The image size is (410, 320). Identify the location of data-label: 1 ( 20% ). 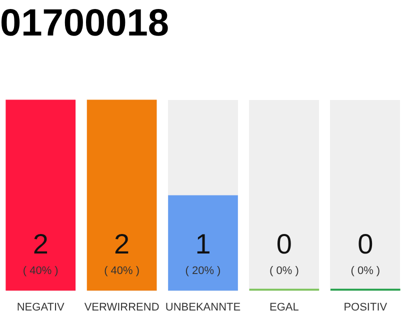
(203, 252).